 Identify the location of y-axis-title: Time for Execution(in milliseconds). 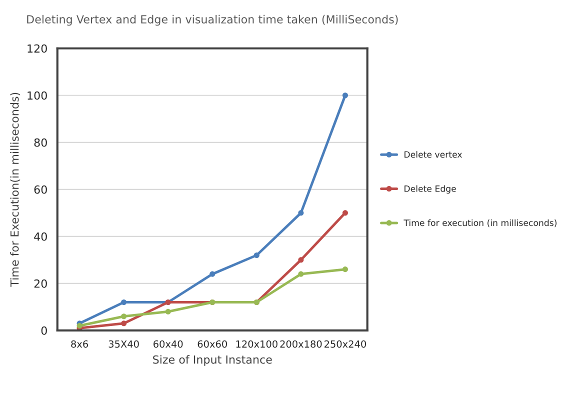
(15, 189).